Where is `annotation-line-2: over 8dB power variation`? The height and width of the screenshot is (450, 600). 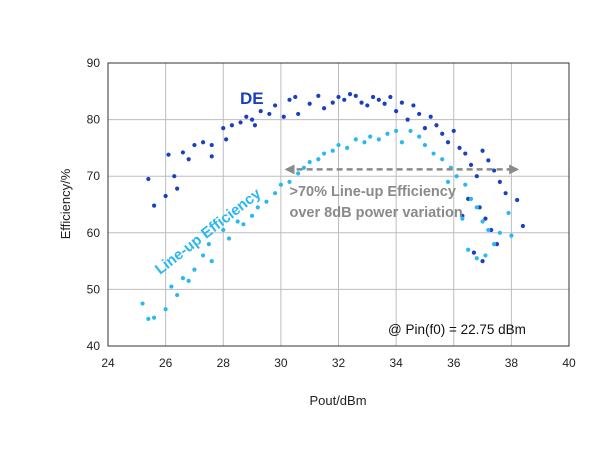 annotation-line-2: over 8dB power variation is located at coordinates (376, 213).